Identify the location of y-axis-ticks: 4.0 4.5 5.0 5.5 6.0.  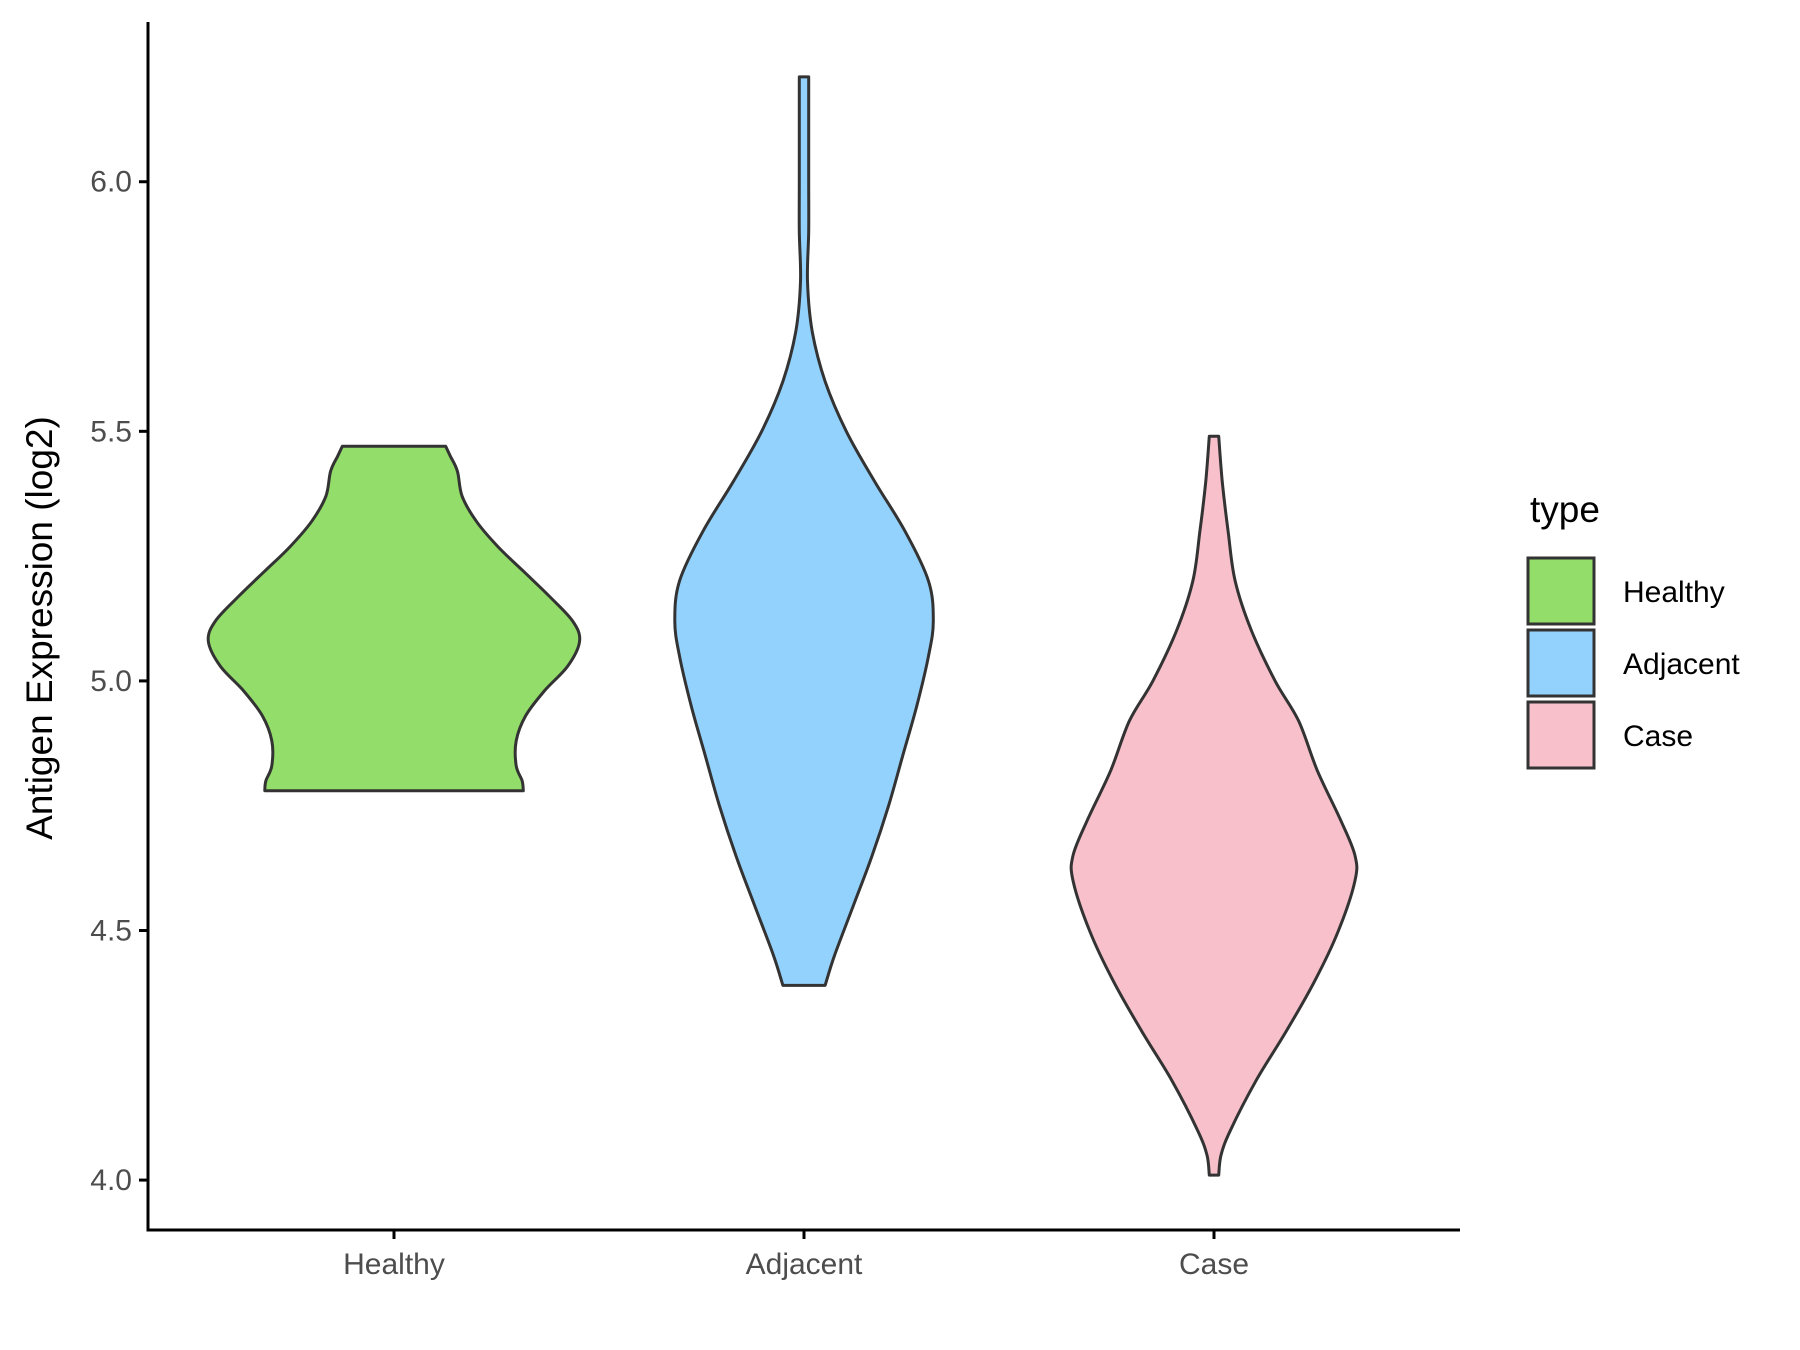
(119, 681).